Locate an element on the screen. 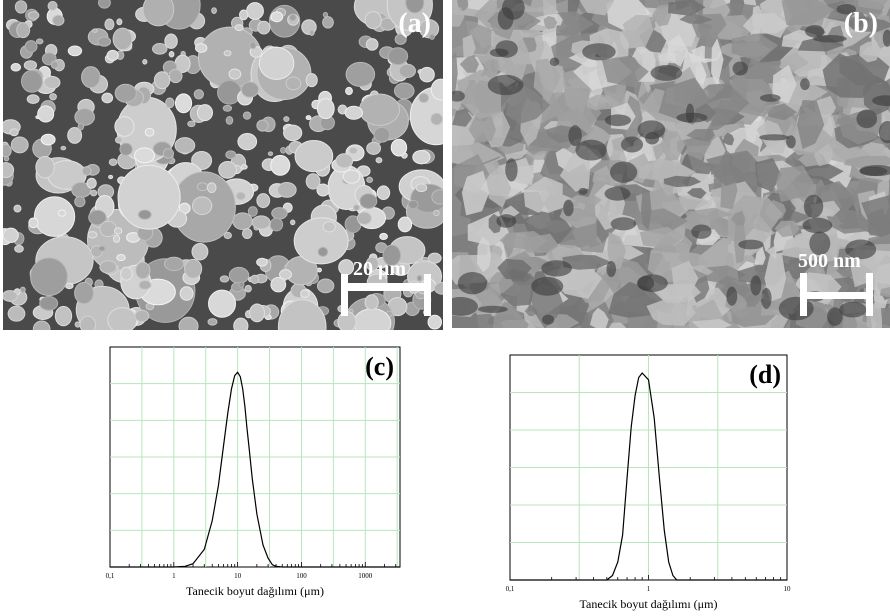 The image size is (890, 616). x-tick-label: 0,1 is located at coordinates (510, 589).